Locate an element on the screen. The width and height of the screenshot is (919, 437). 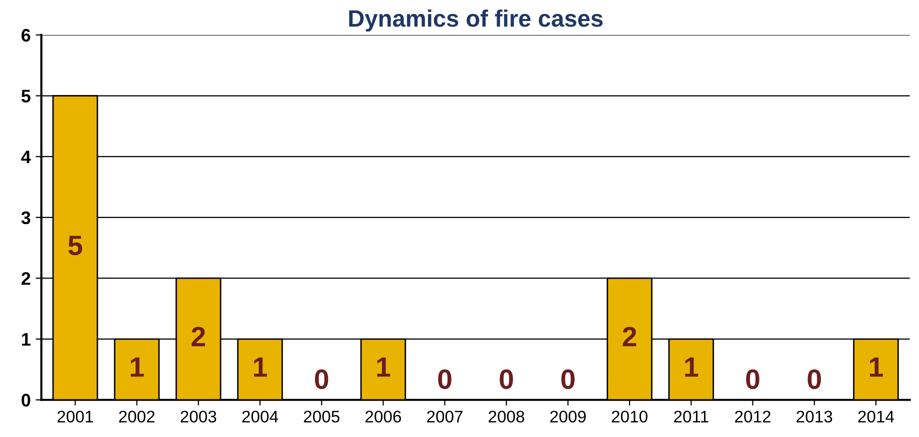
x-tick-label: 2001 is located at coordinates (75, 416).